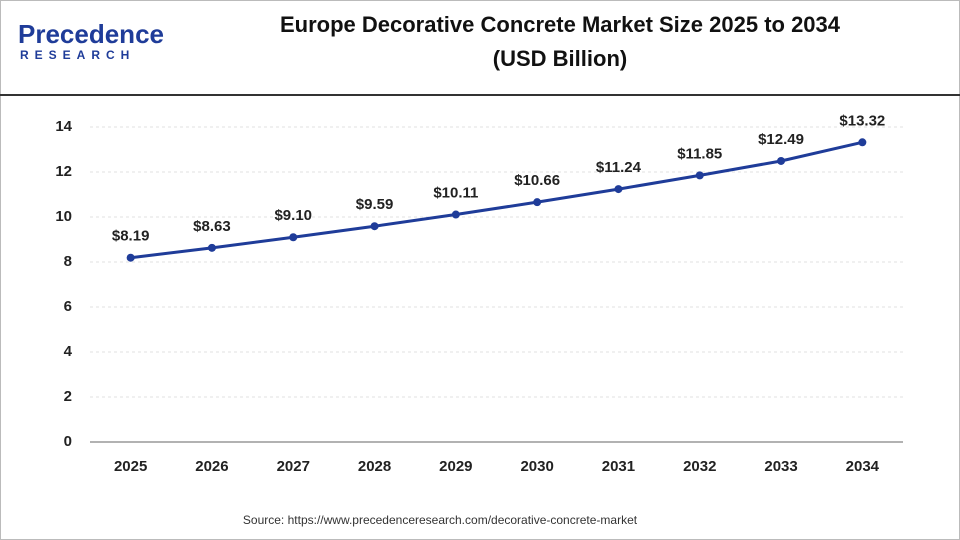  I want to click on x-tick-label: 2032, so click(699, 466).